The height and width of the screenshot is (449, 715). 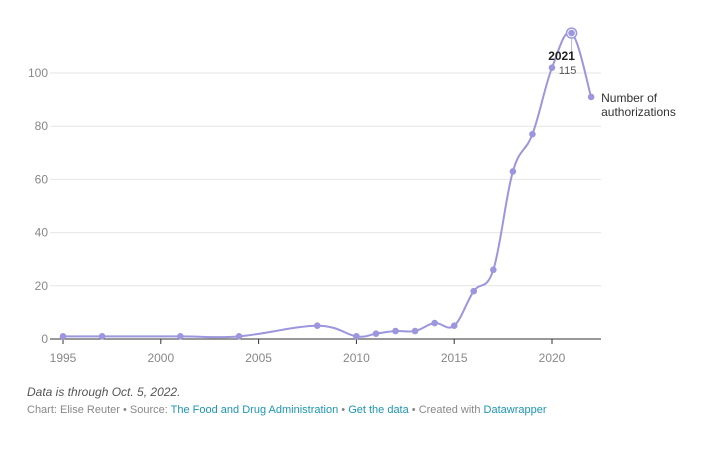 What do you see at coordinates (160, 358) in the screenshot?
I see `x-tick-label: 2000` at bounding box center [160, 358].